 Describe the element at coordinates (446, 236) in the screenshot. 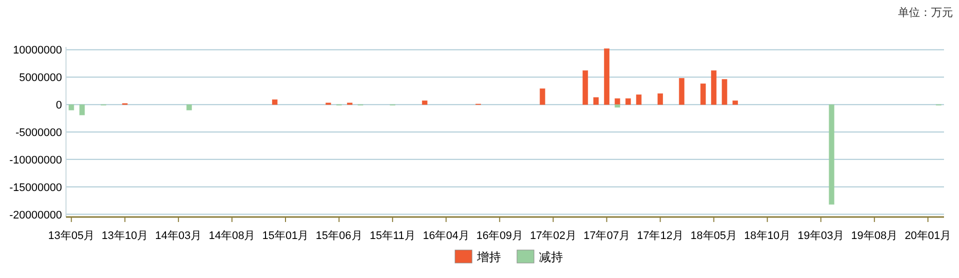

I see `x-tick-label: 16年04月` at that location.